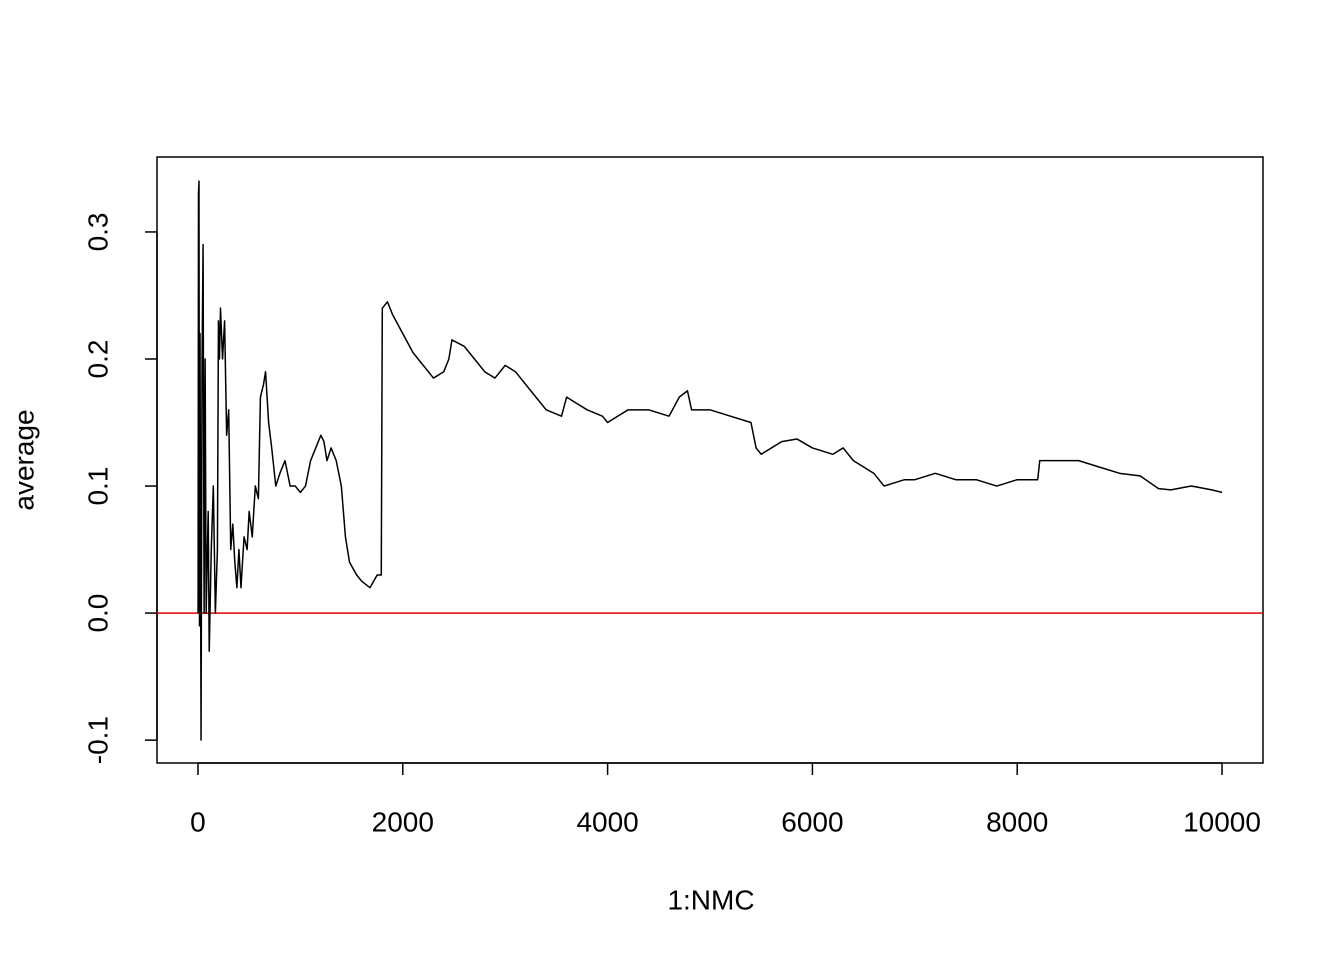  Describe the element at coordinates (97, 231) in the screenshot. I see `y-tick-label: 0.3` at that location.